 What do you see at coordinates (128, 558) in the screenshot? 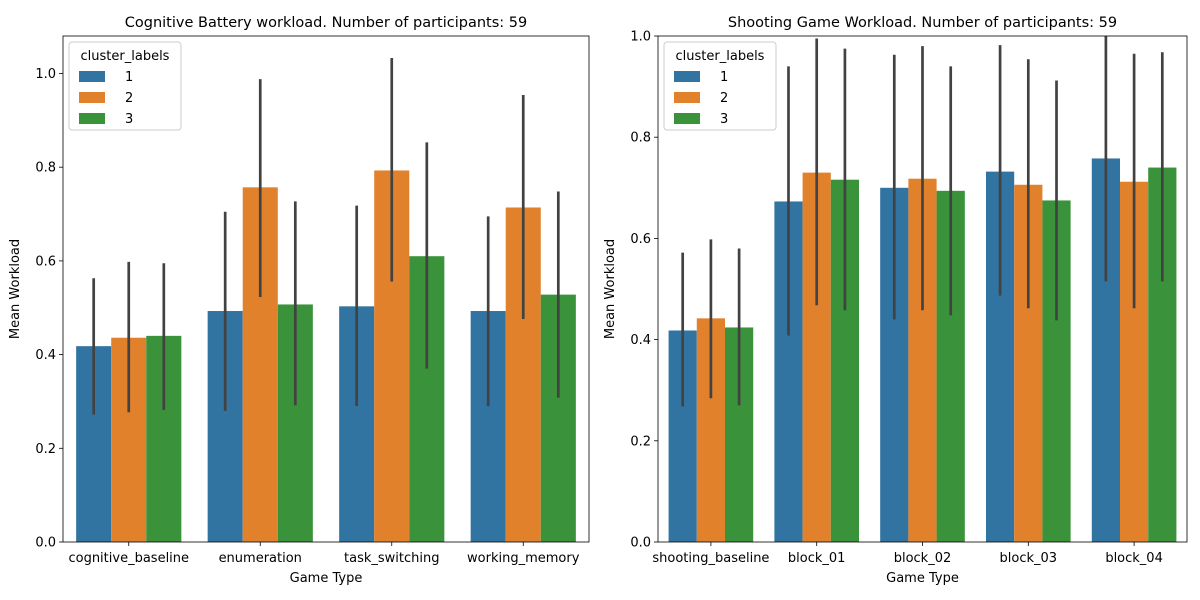
I see `x-tick-label: cognitive_baseline` at bounding box center [128, 558].